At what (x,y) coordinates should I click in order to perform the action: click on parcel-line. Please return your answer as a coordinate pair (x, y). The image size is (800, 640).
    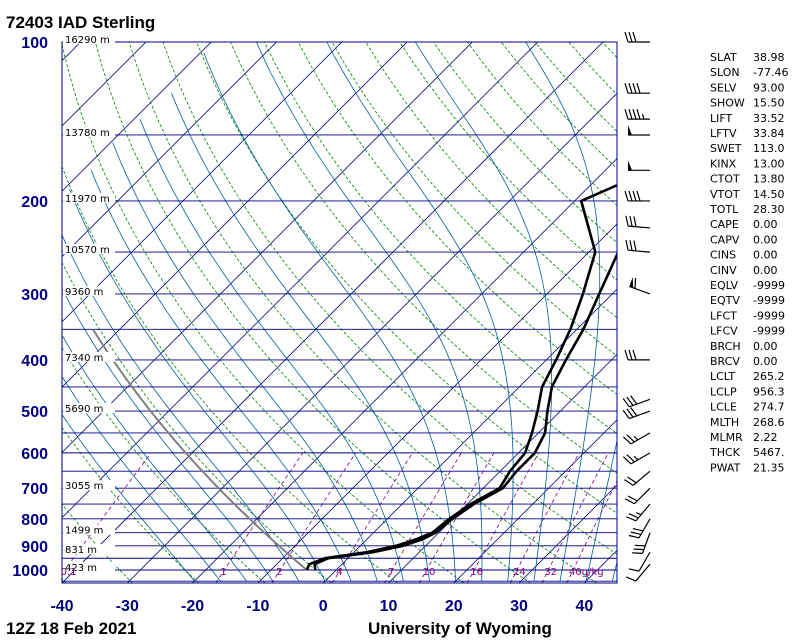
    Looking at the image, I should click on (200, 449).